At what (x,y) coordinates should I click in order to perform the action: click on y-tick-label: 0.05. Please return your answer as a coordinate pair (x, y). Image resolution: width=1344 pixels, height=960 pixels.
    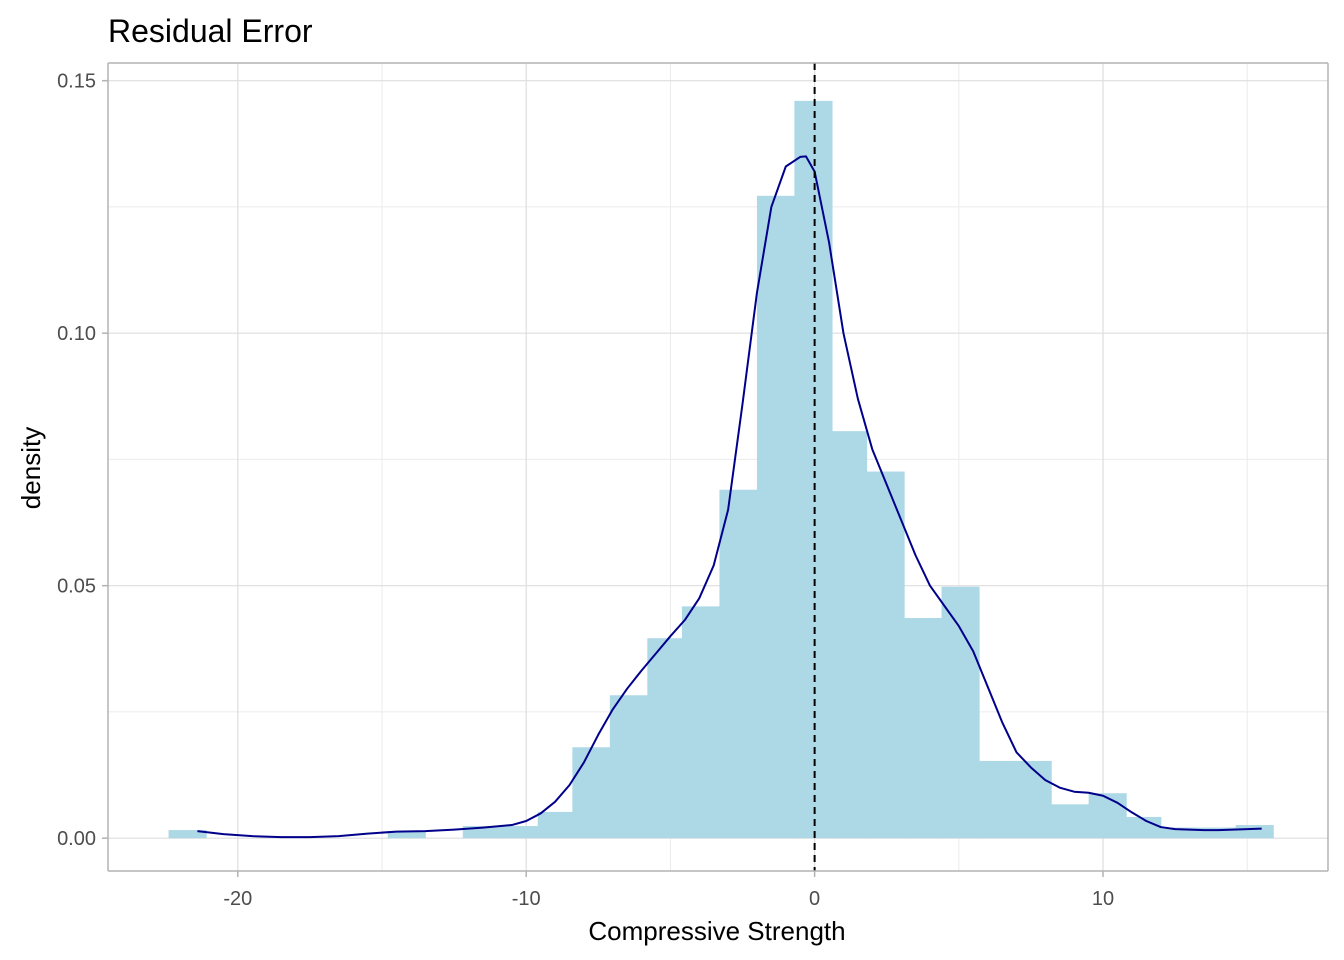
    Looking at the image, I should click on (76, 587).